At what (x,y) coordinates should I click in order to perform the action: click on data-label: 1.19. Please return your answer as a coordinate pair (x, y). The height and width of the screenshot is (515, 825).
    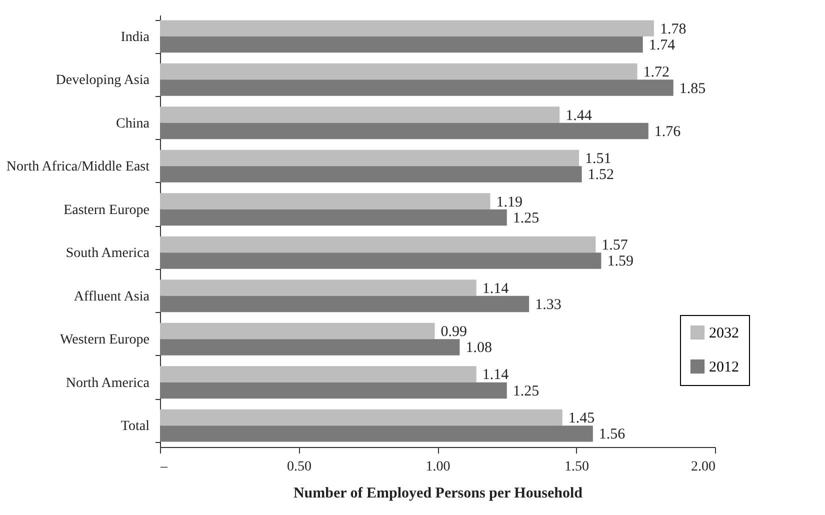
    Looking at the image, I should click on (509, 202).